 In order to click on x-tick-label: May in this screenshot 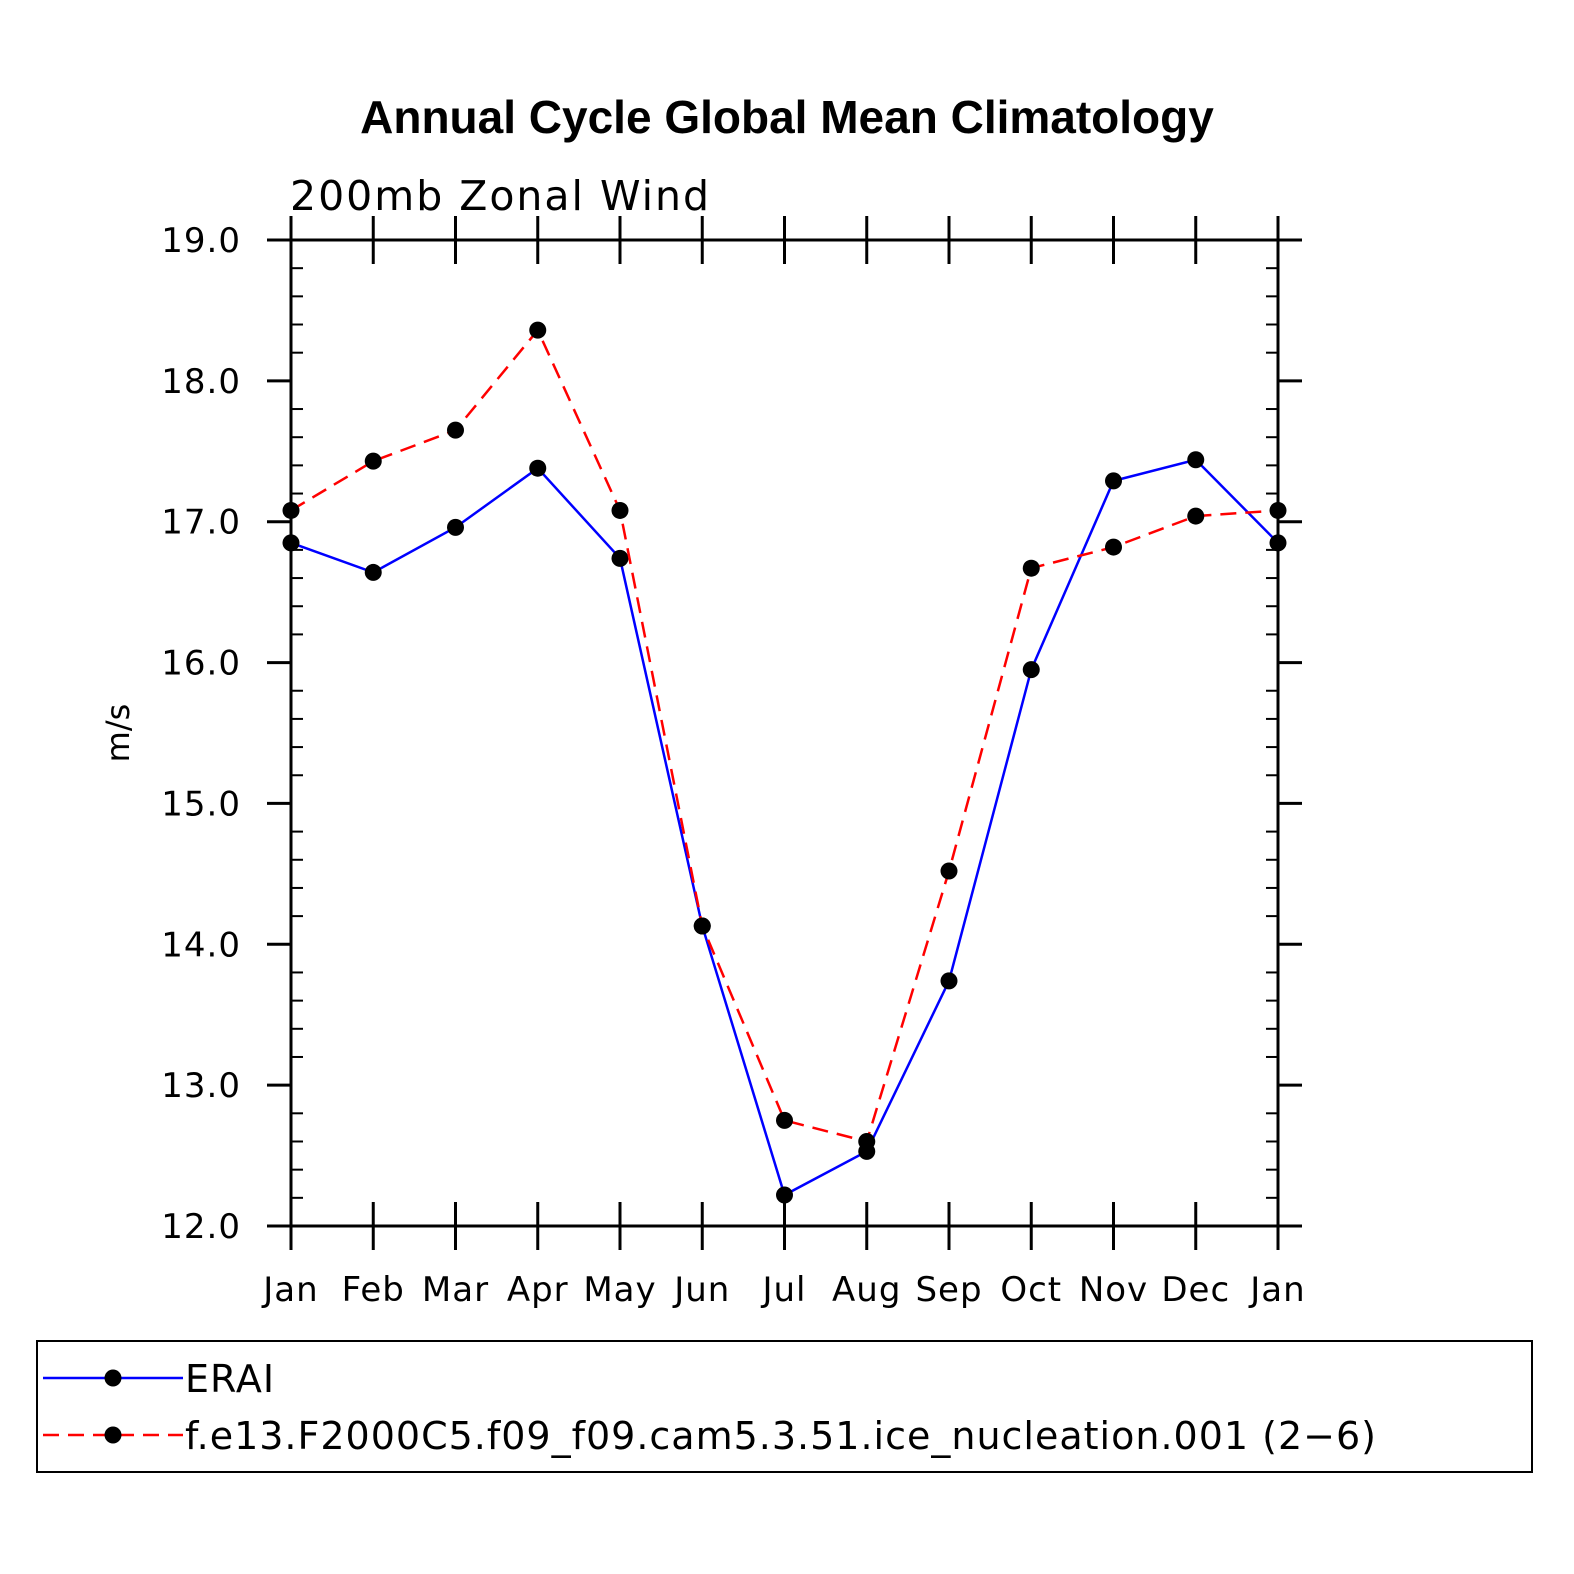, I will do `click(619, 1290)`.